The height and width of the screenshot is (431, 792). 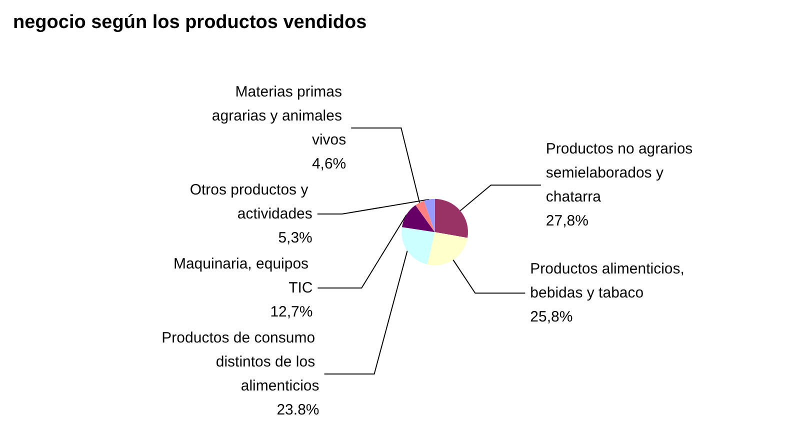 What do you see at coordinates (567, 221) in the screenshot?
I see `data-label: 27,8%` at bounding box center [567, 221].